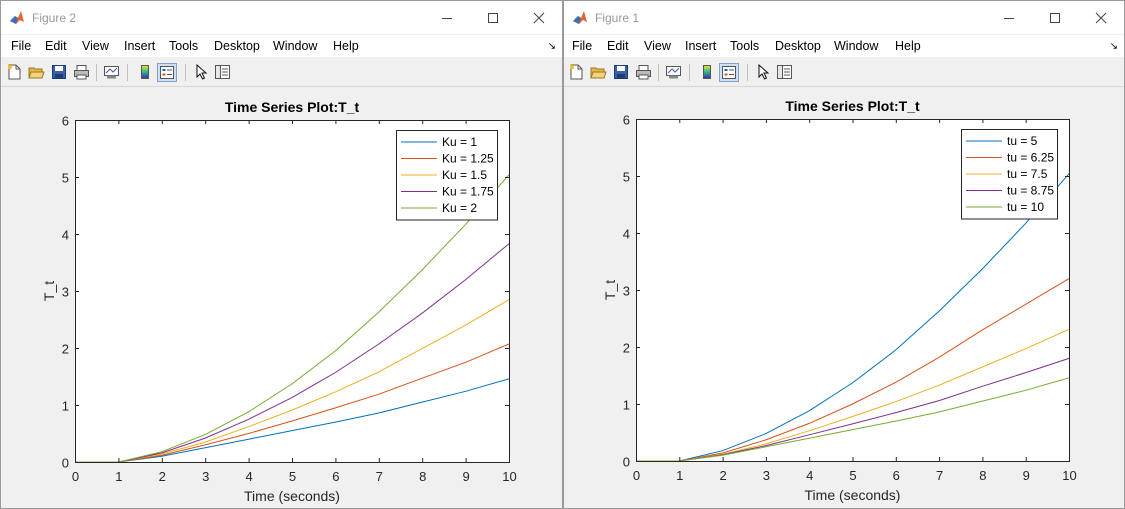  What do you see at coordinates (65, 235) in the screenshot?
I see `y-tick-label: 4` at bounding box center [65, 235].